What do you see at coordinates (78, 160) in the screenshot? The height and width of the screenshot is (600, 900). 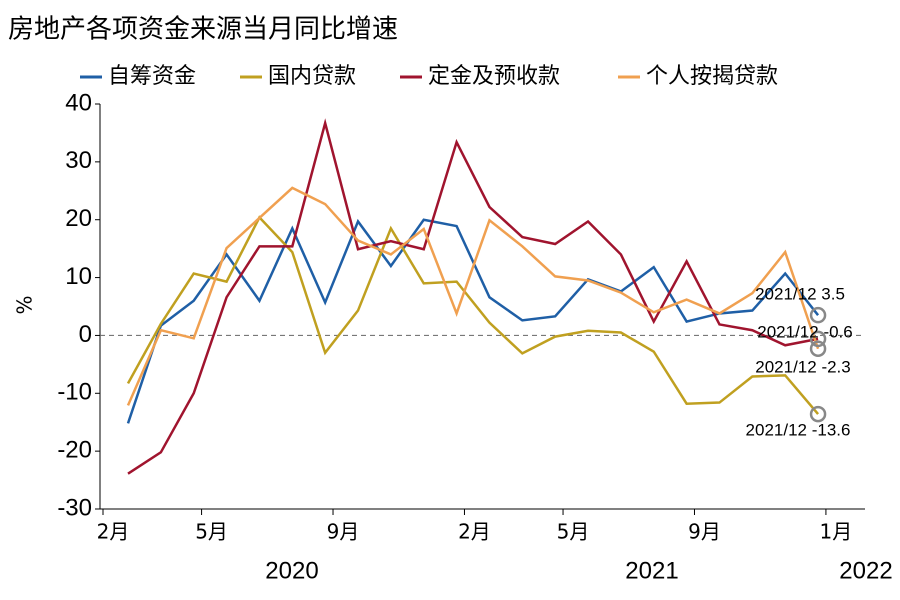 I see `y-tick-label: 30` at bounding box center [78, 160].